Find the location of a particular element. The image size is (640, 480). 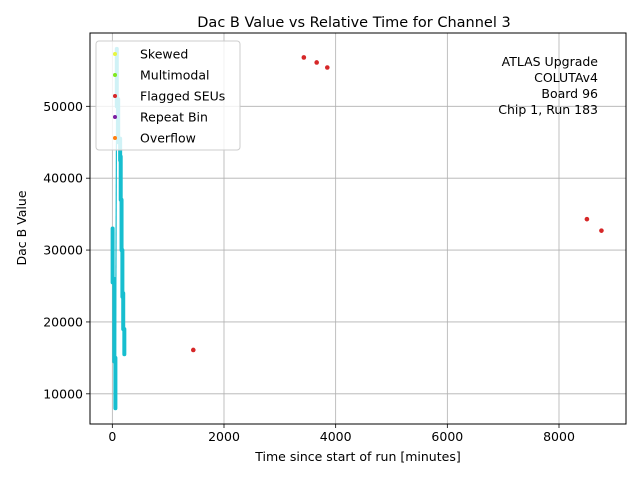

legend-label: Multimodal is located at coordinates (174, 75).